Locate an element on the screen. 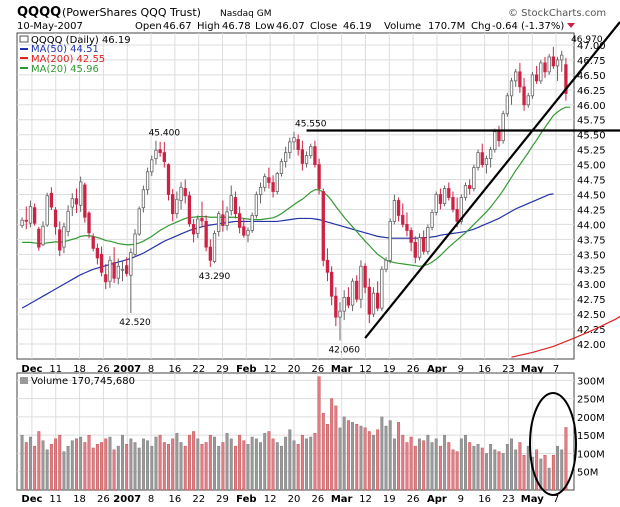 The width and height of the screenshot is (620, 507). volume-x-tick-label: May is located at coordinates (532, 499).